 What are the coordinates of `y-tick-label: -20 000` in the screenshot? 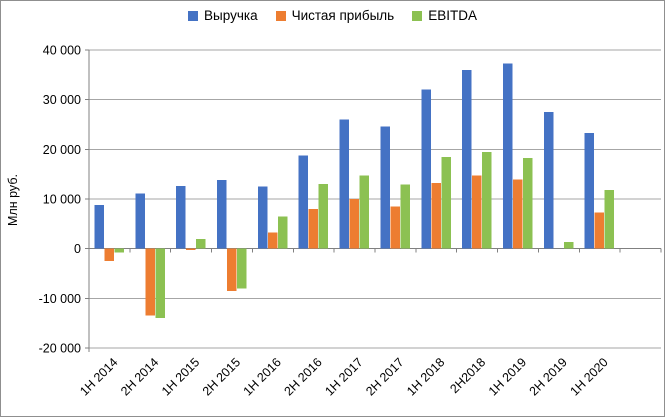 It's located at (60, 349).